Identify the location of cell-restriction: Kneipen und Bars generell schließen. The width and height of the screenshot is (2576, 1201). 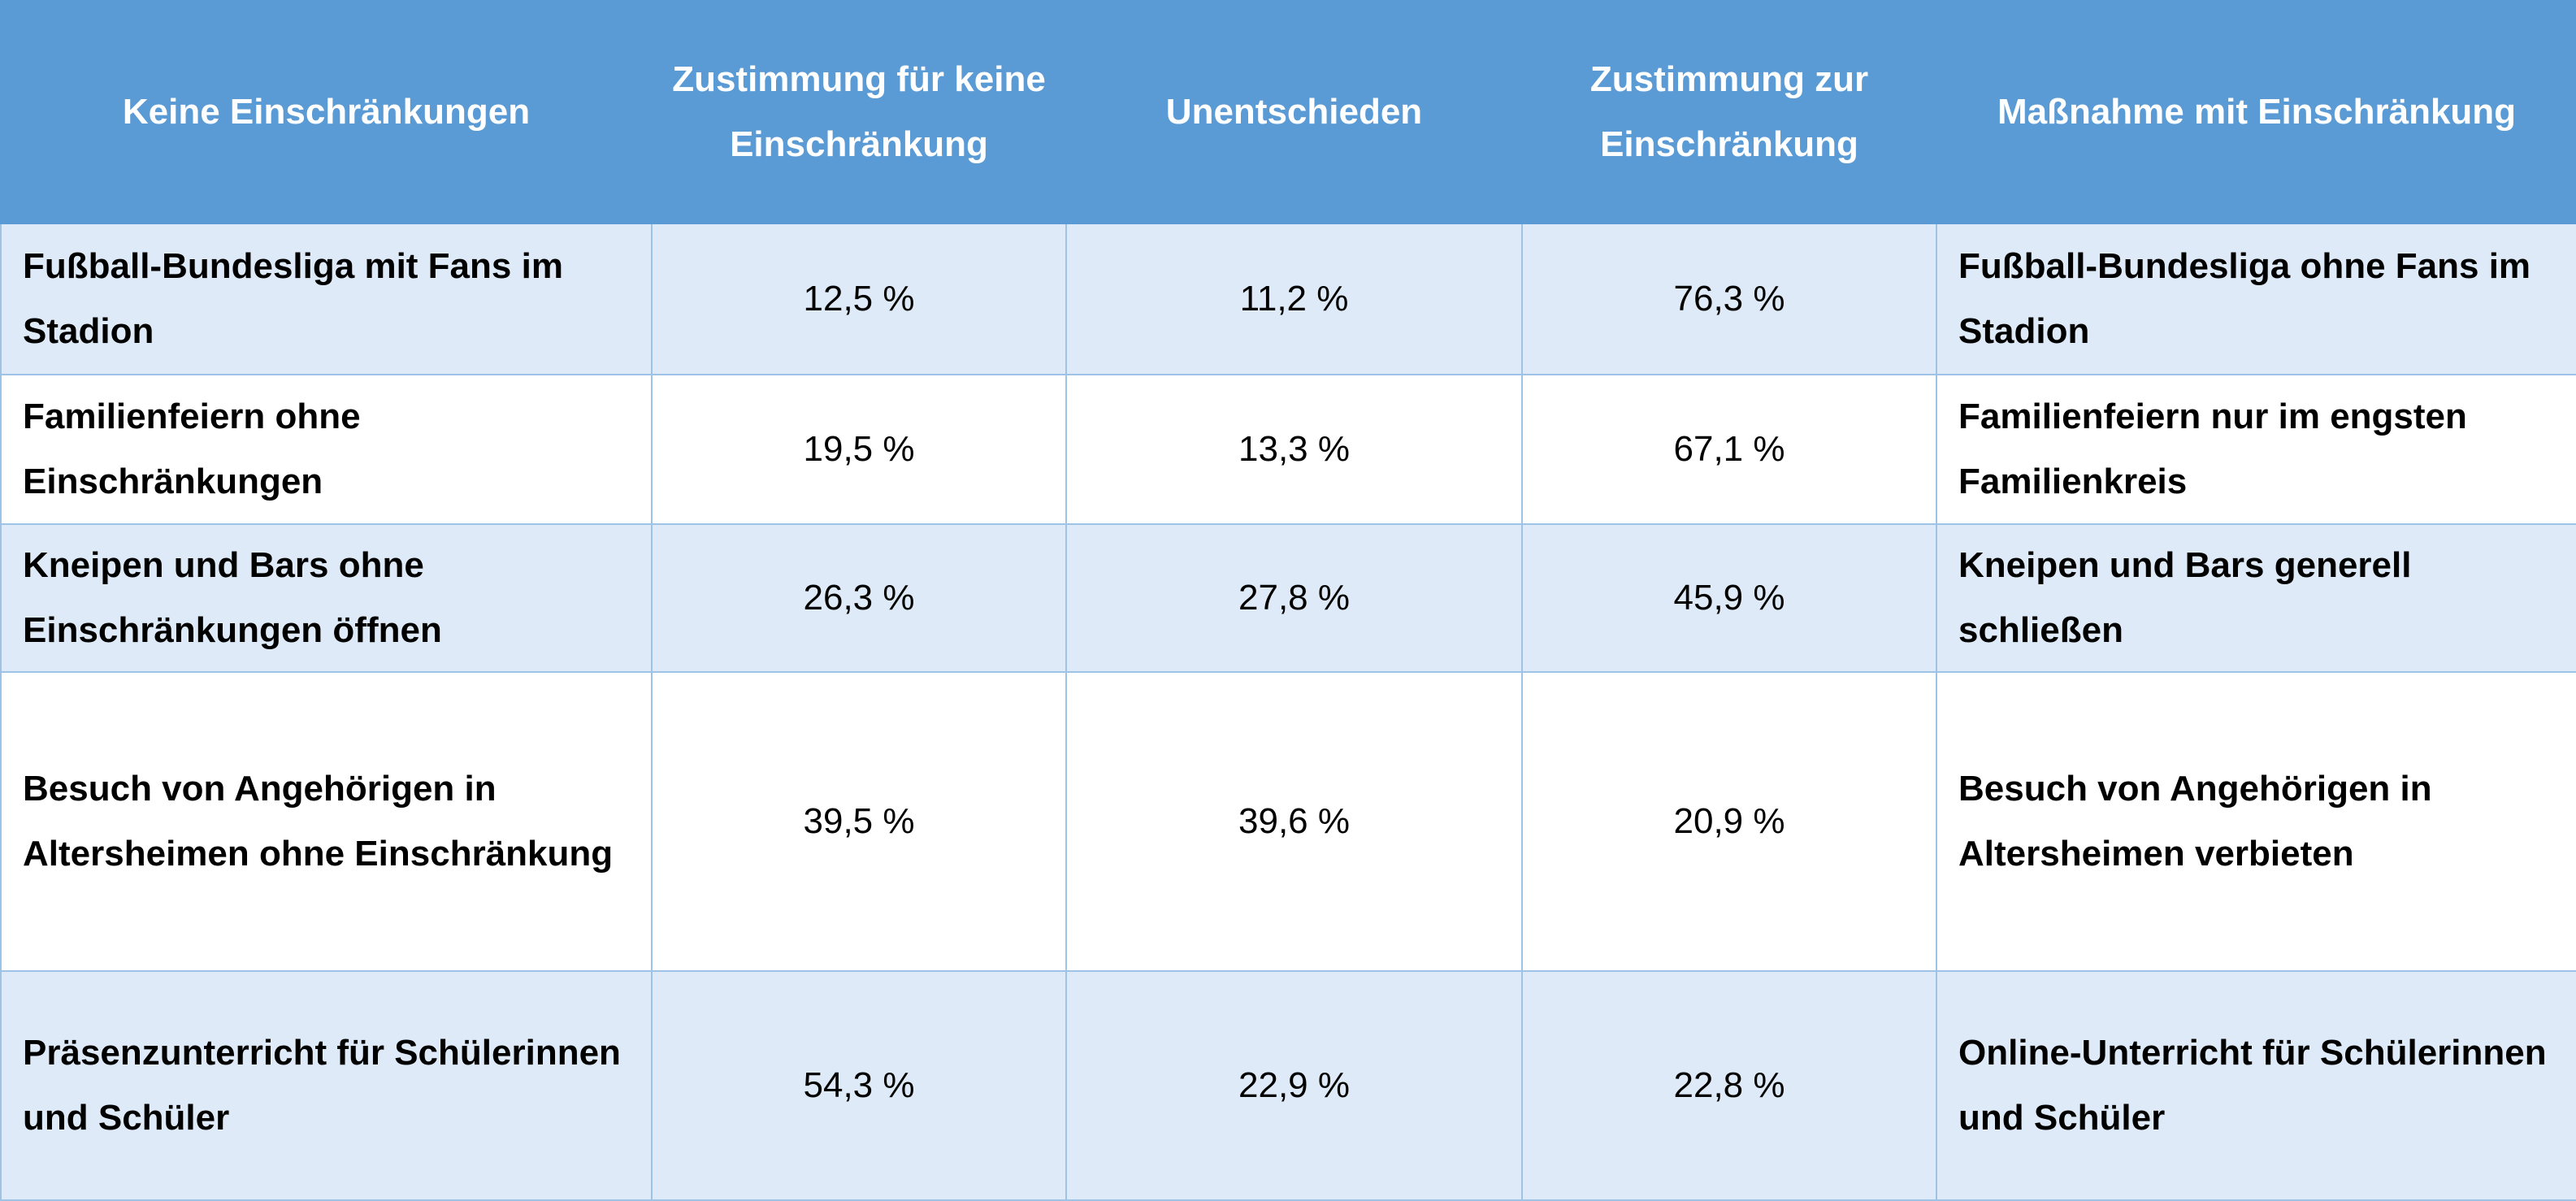
(2256, 598).